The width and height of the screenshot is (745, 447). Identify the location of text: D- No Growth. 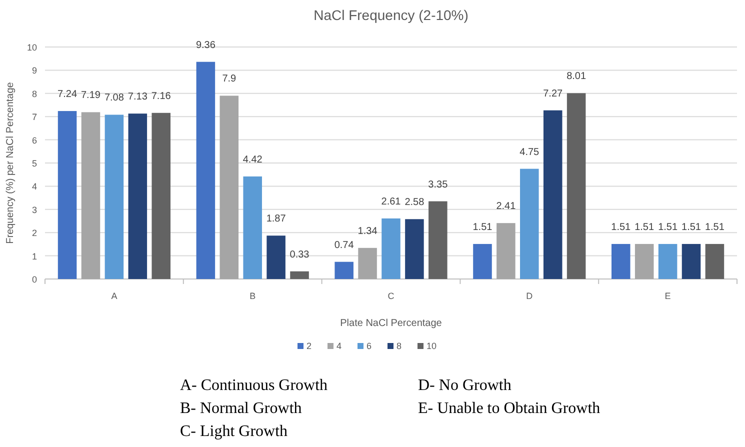
(465, 385).